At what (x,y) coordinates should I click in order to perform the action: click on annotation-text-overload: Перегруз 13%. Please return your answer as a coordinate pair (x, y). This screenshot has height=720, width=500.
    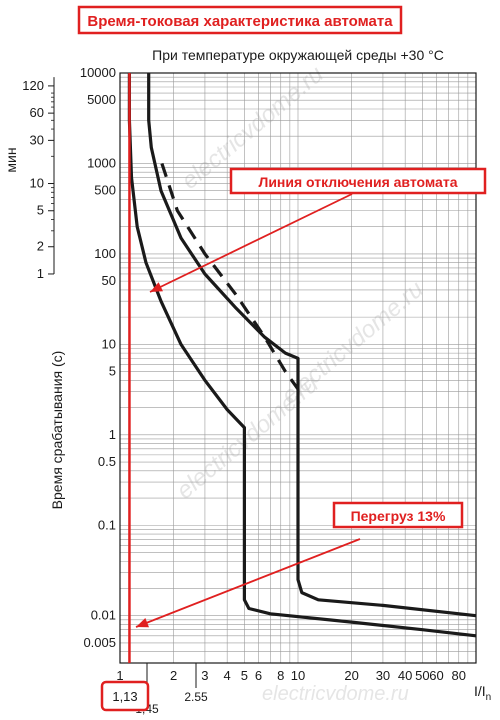
    Looking at the image, I should click on (398, 516).